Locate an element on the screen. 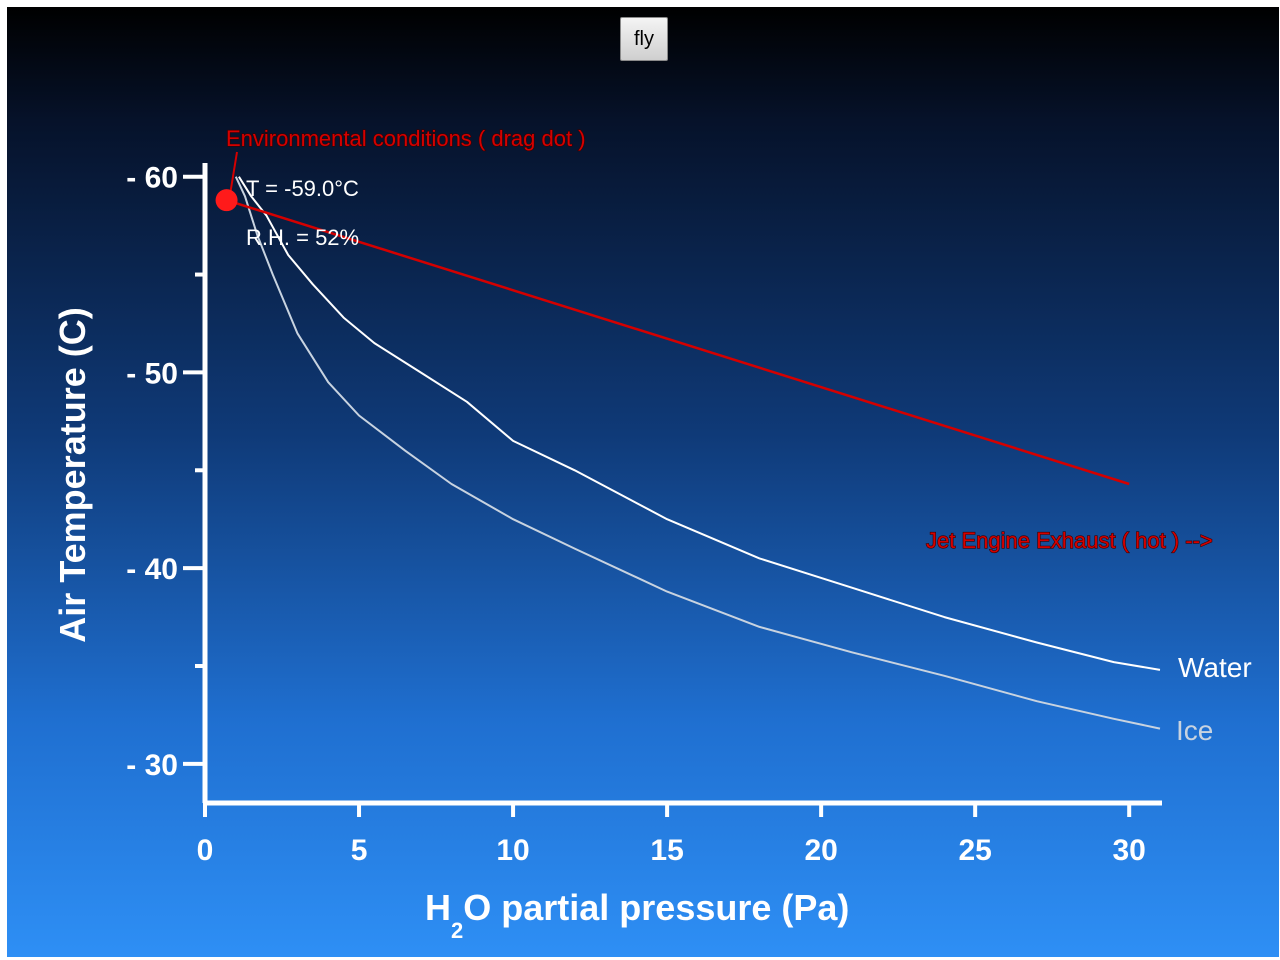 The width and height of the screenshot is (1280, 960). x-axis-title-rest: O partial pressure (Pa) is located at coordinates (656, 907).